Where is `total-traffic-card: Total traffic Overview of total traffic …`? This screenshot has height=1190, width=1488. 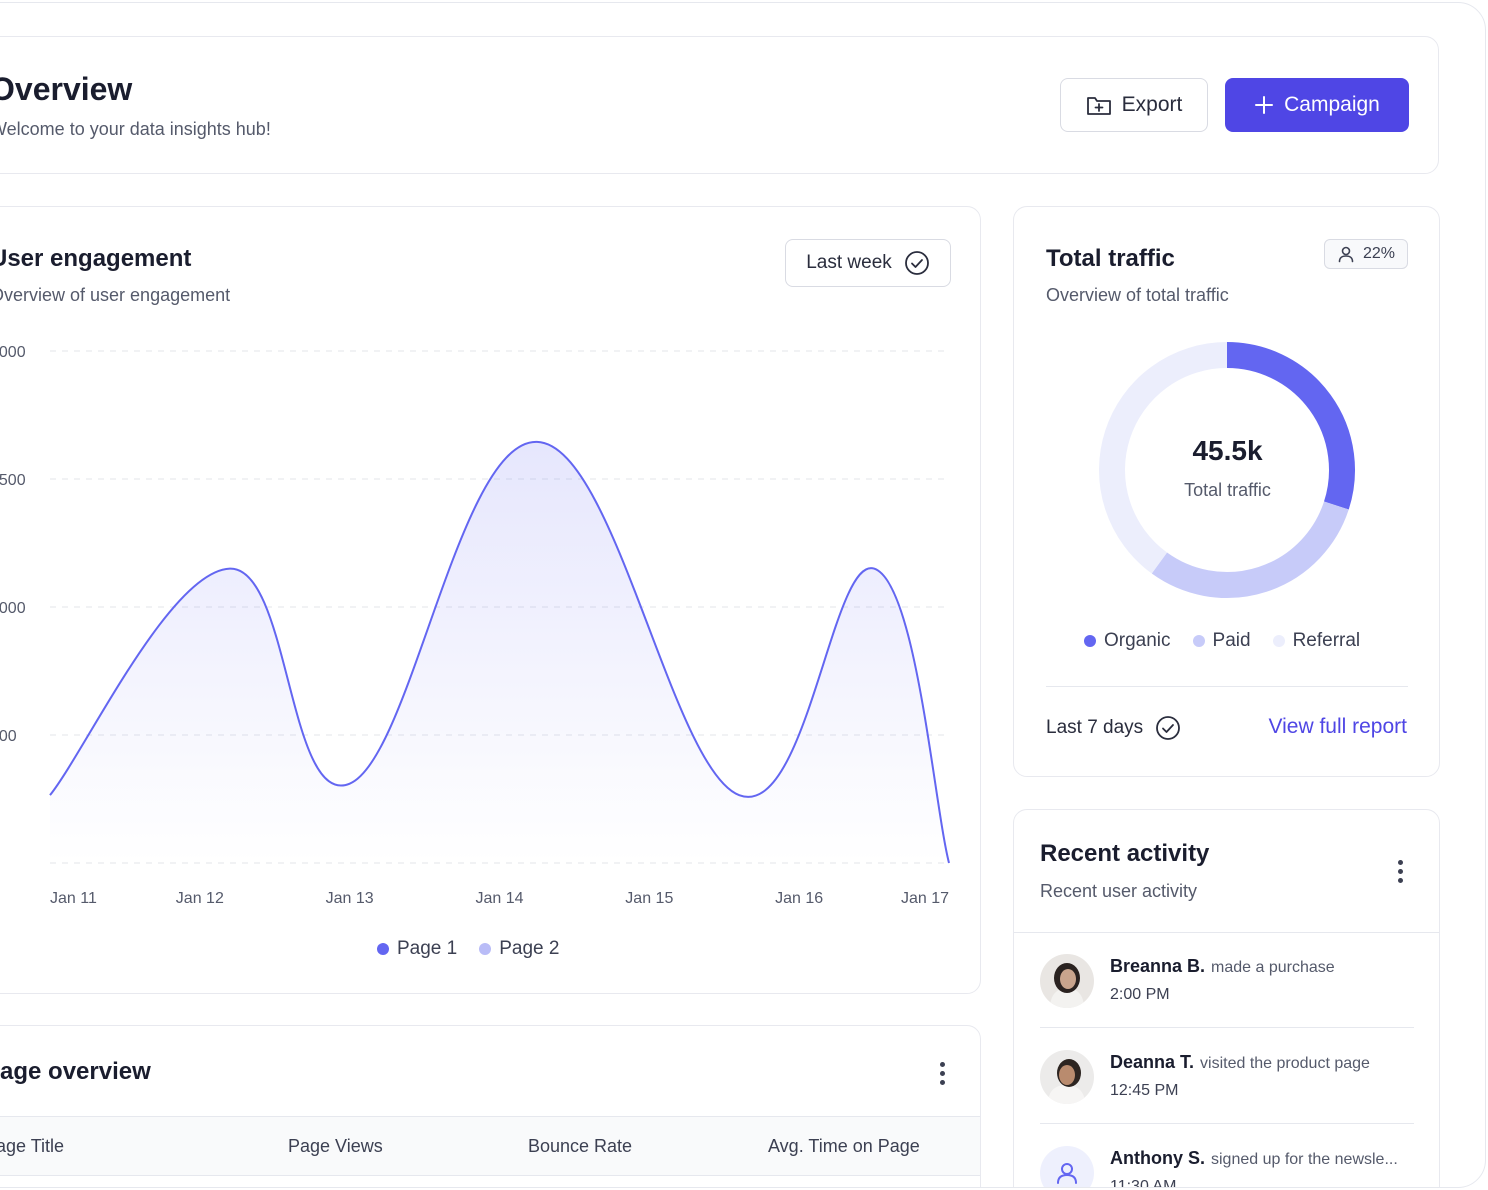 total-traffic-card: Total traffic Overview of total traffic … is located at coordinates (1226, 491).